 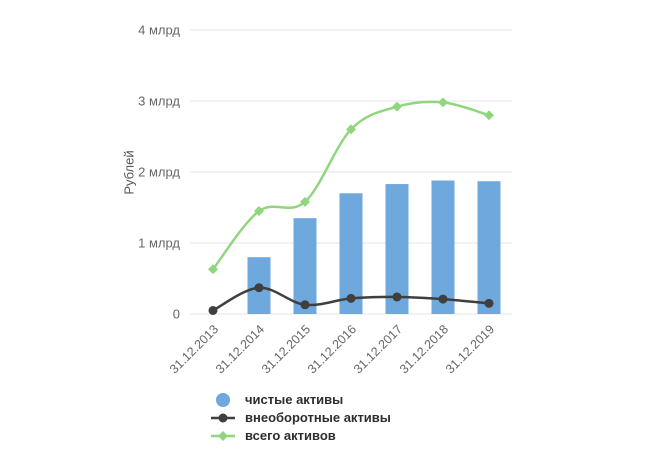 I want to click on y-tick-label: 0, so click(x=176, y=314).